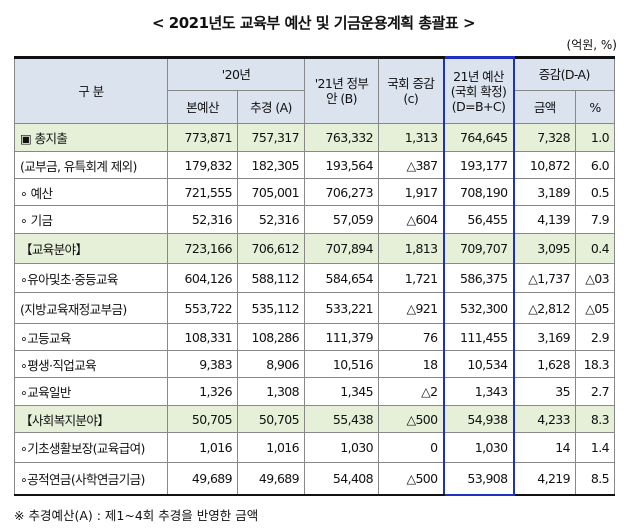  Describe the element at coordinates (478, 165) in the screenshot. I see `cell-value: 193,177` at that location.